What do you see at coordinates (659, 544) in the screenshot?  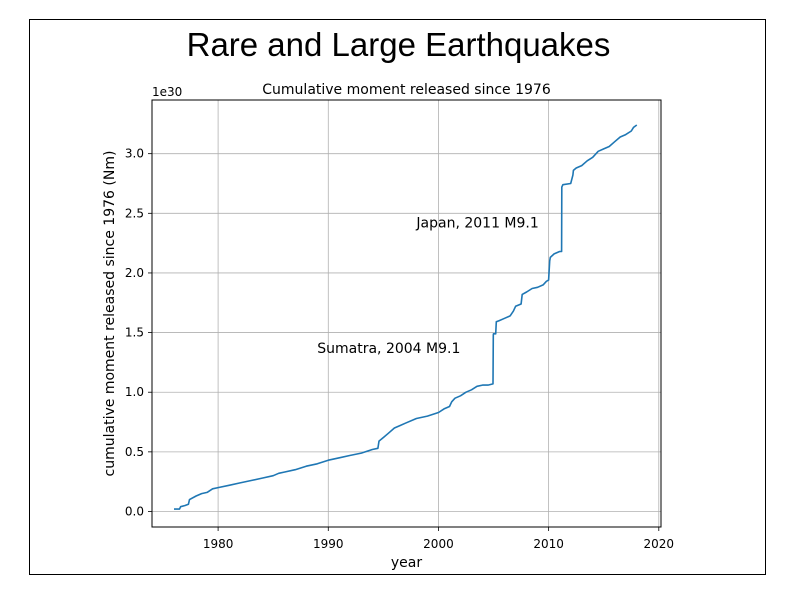 I see `x-tick-label: 2020` at bounding box center [659, 544].